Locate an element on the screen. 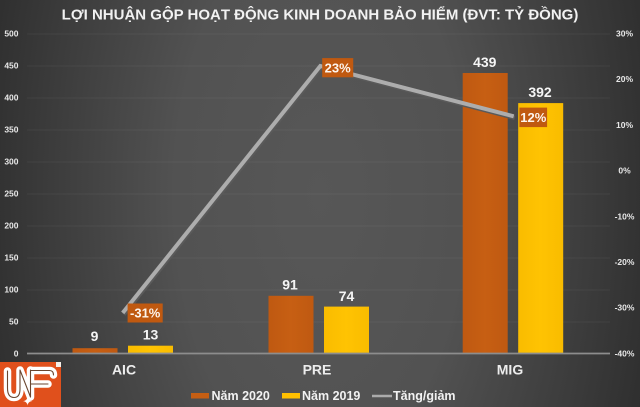  svg-text: 10% is located at coordinates (624, 125).